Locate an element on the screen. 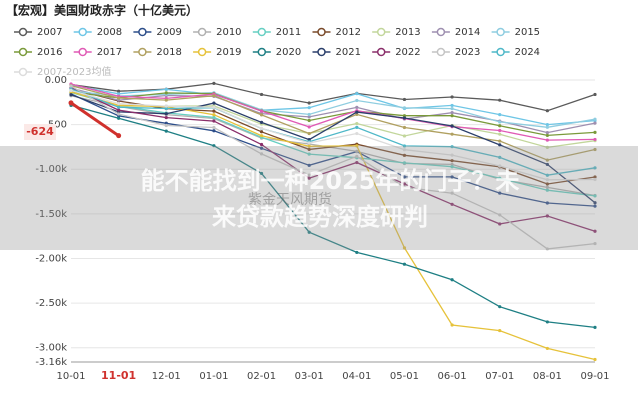 The width and height of the screenshot is (638, 400). y-tick-label: -2.00k is located at coordinates (51, 258).